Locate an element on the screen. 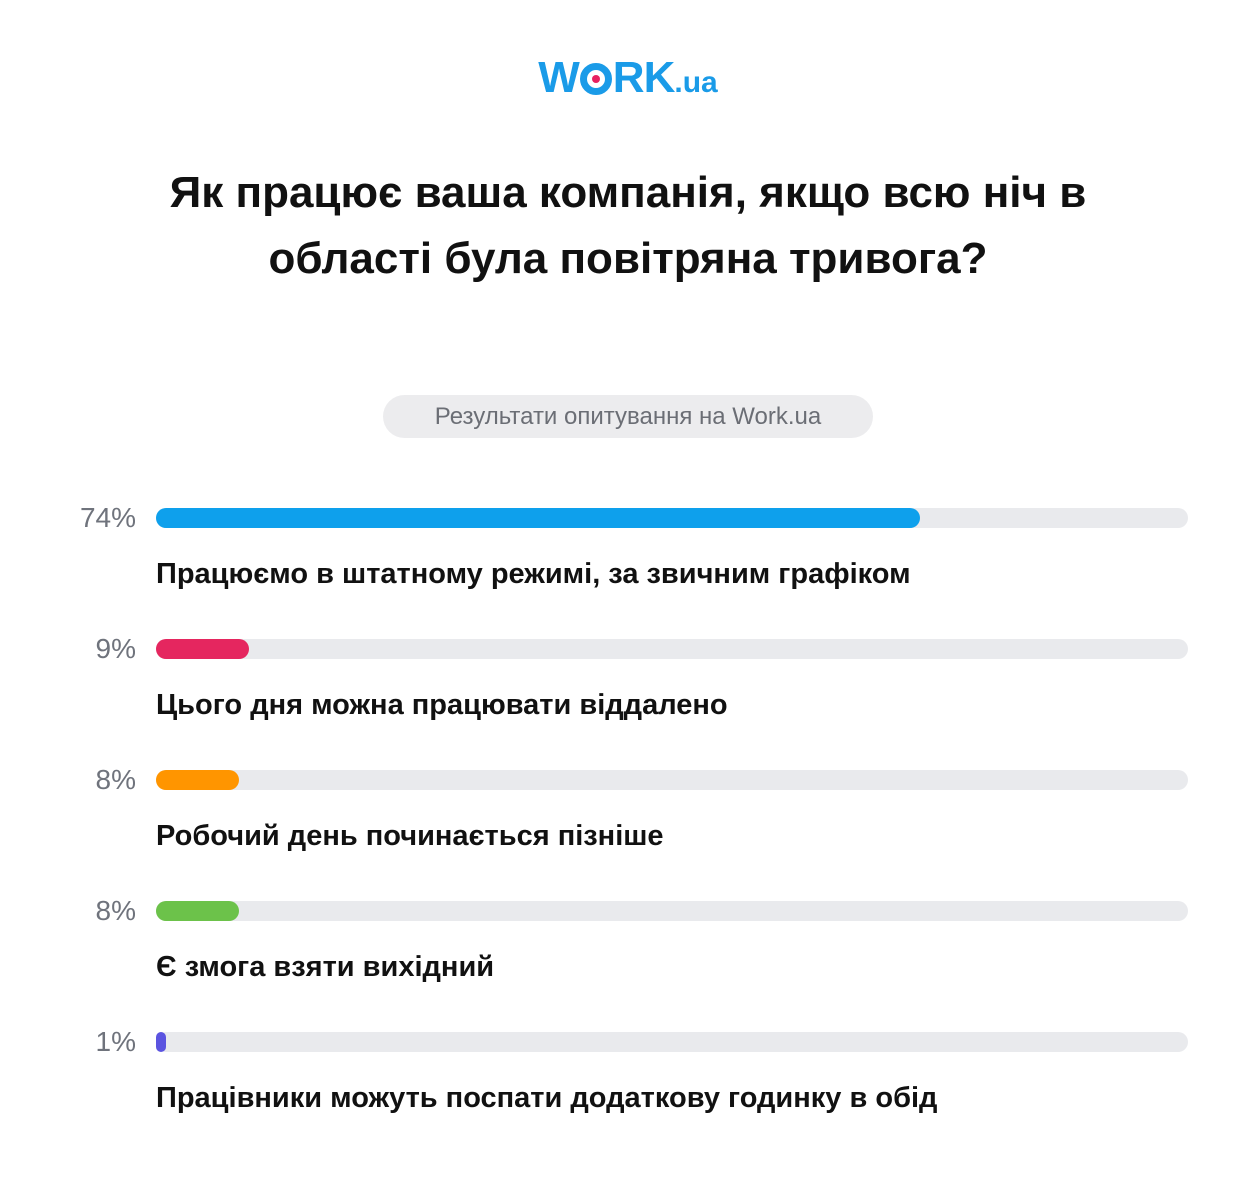 Image resolution: width=1256 pixels, height=1190 pixels. logo-o-icon is located at coordinates (595, 79).